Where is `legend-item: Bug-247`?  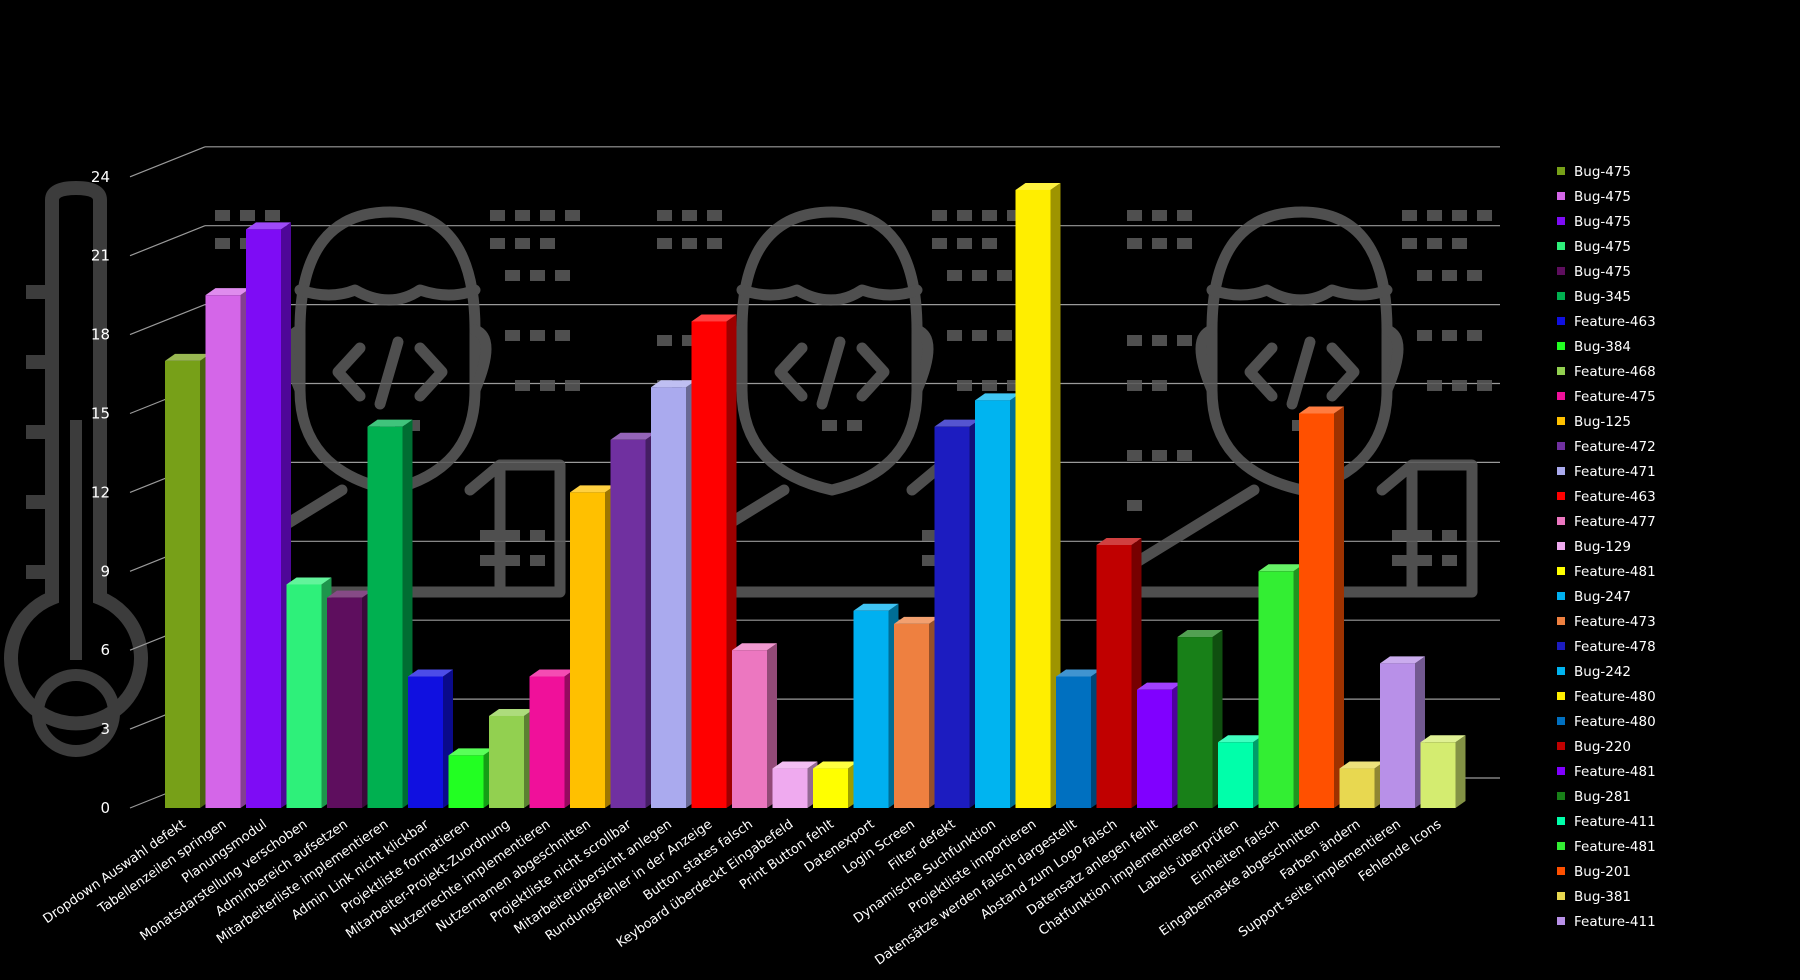
legend-item: Bug-247 is located at coordinates (1594, 597).